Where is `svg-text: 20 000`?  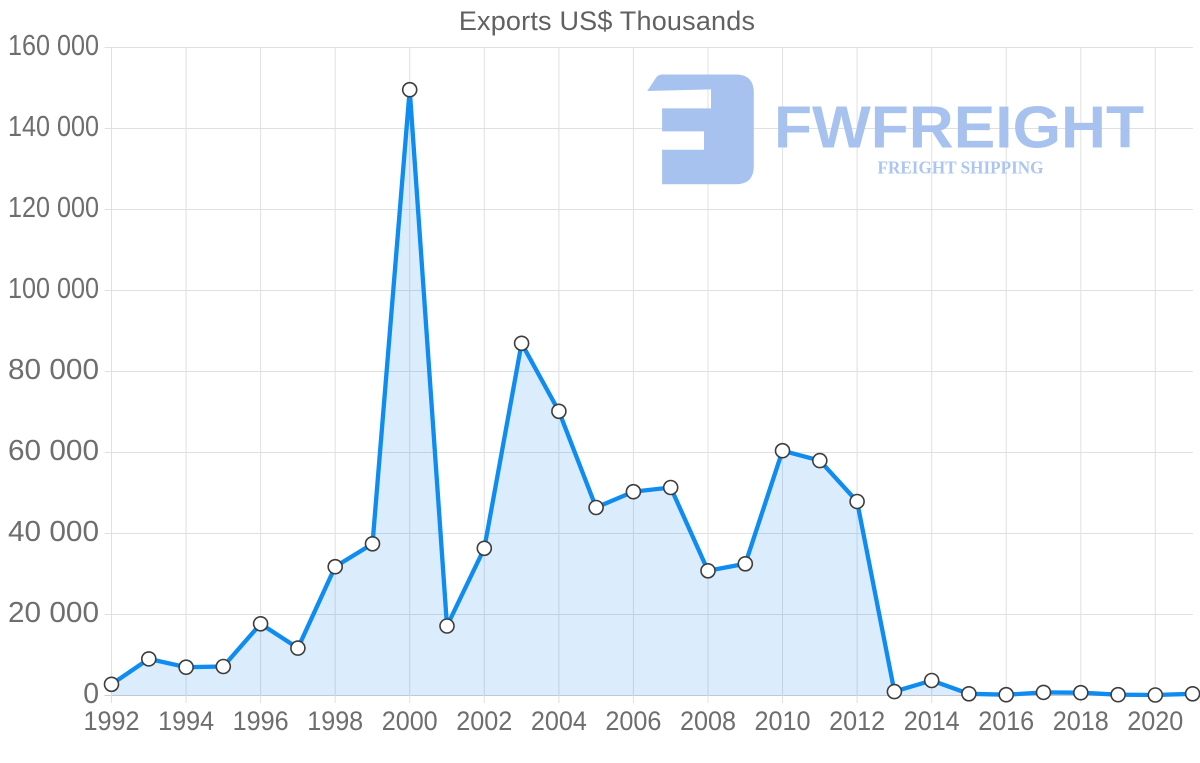 svg-text: 20 000 is located at coordinates (53, 613).